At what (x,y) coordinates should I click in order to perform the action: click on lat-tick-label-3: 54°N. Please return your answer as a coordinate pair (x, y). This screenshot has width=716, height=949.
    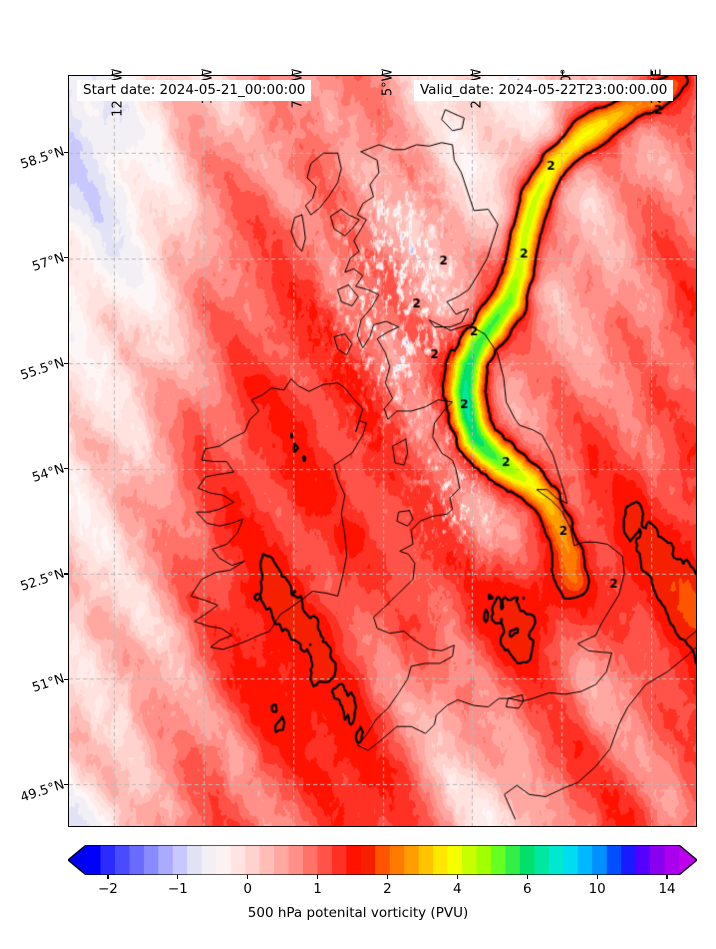
    Looking at the image, I should click on (48, 473).